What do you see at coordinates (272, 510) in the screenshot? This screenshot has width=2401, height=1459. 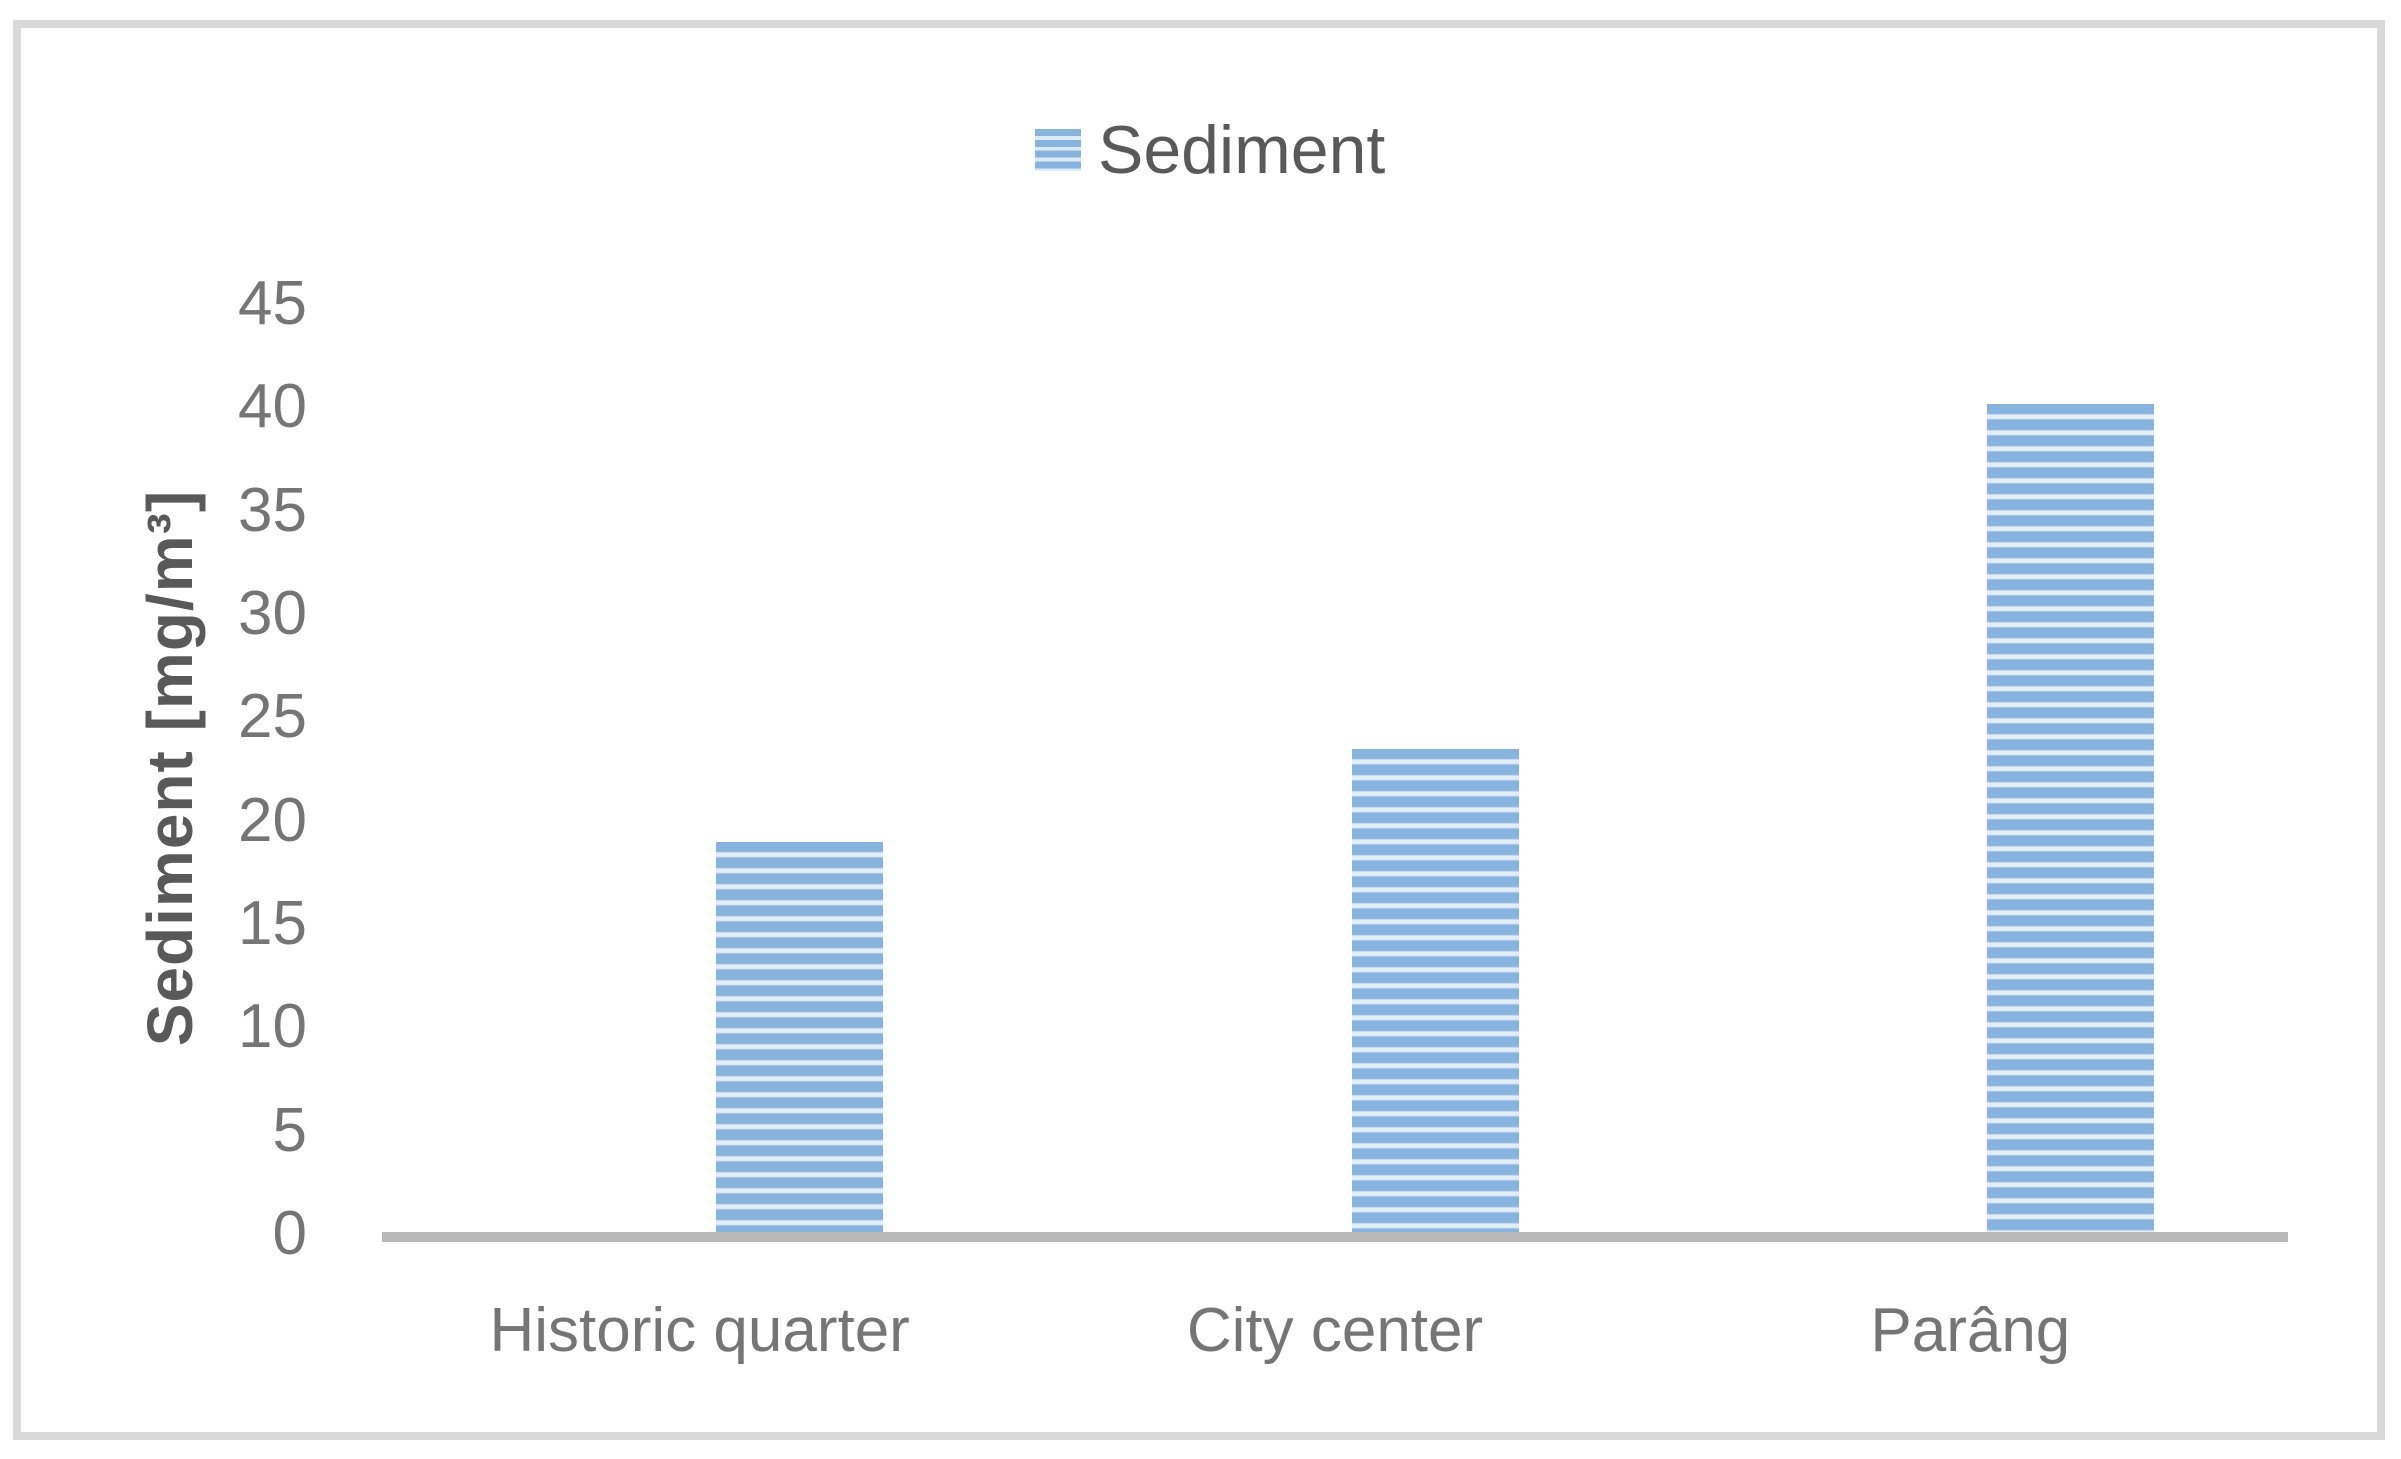 I see `y-tick-label-35: 35` at bounding box center [272, 510].